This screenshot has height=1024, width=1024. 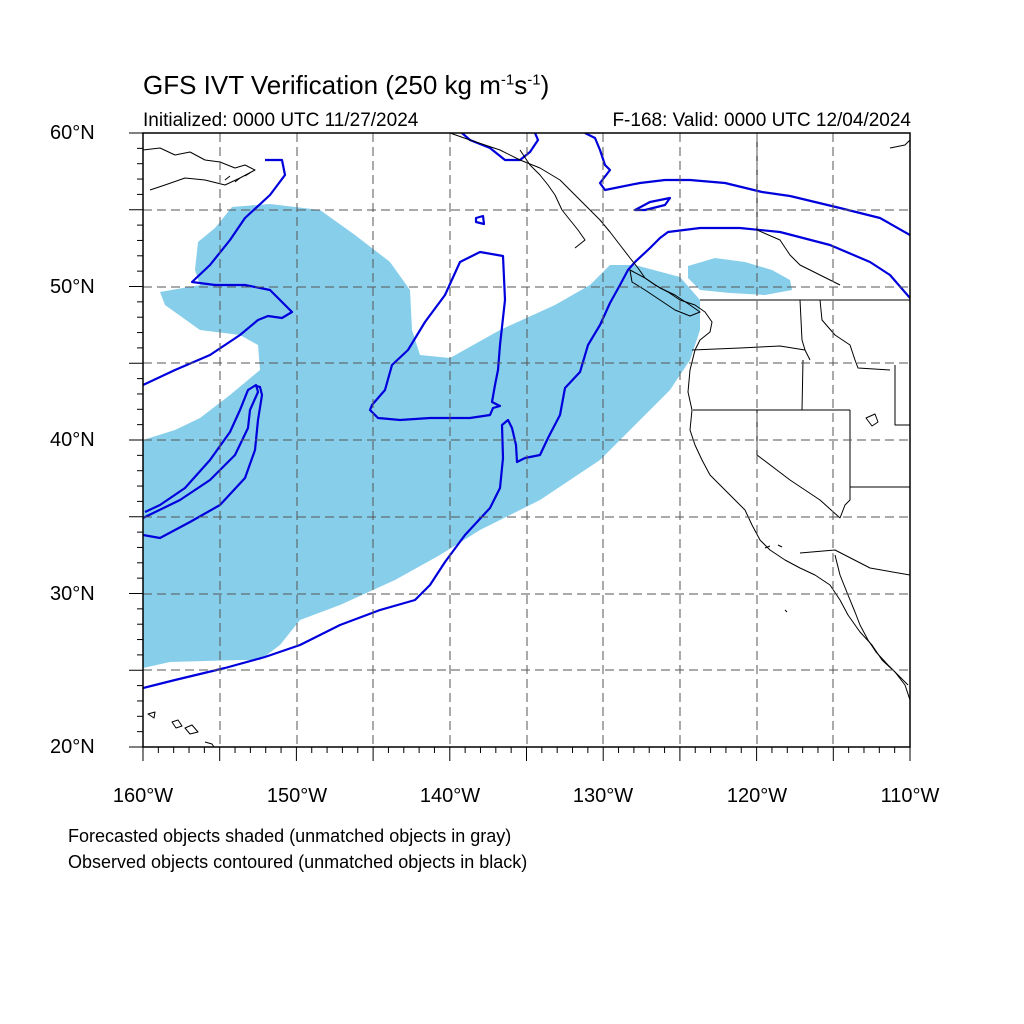 I want to click on lon-label: 110°W, so click(x=910, y=796).